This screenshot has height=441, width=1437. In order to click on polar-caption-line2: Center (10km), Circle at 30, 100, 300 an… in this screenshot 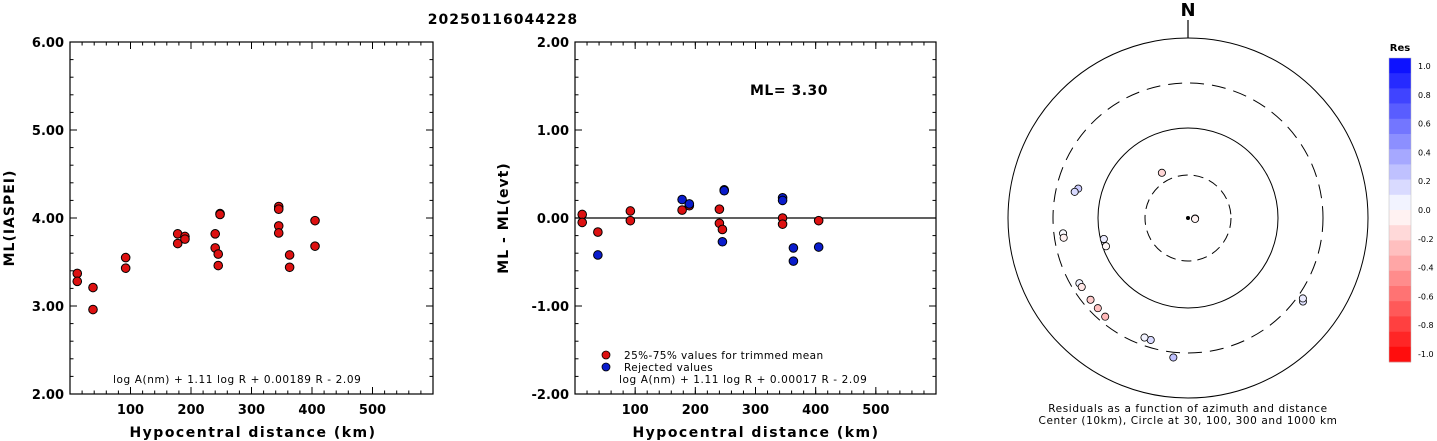, I will do `click(1188, 421)`.